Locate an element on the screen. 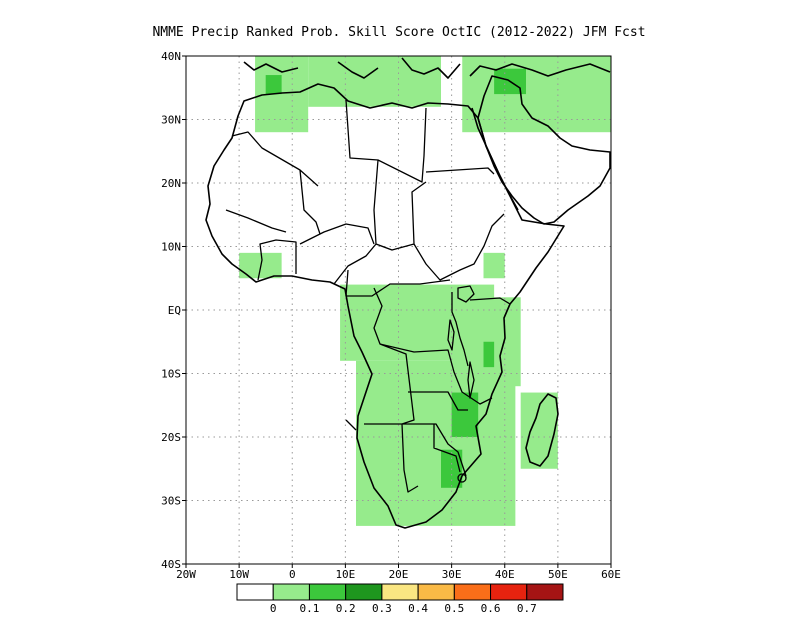 Image resolution: width=800 pixels, height=618 pixels. legend-label: 0 is located at coordinates (273, 608).